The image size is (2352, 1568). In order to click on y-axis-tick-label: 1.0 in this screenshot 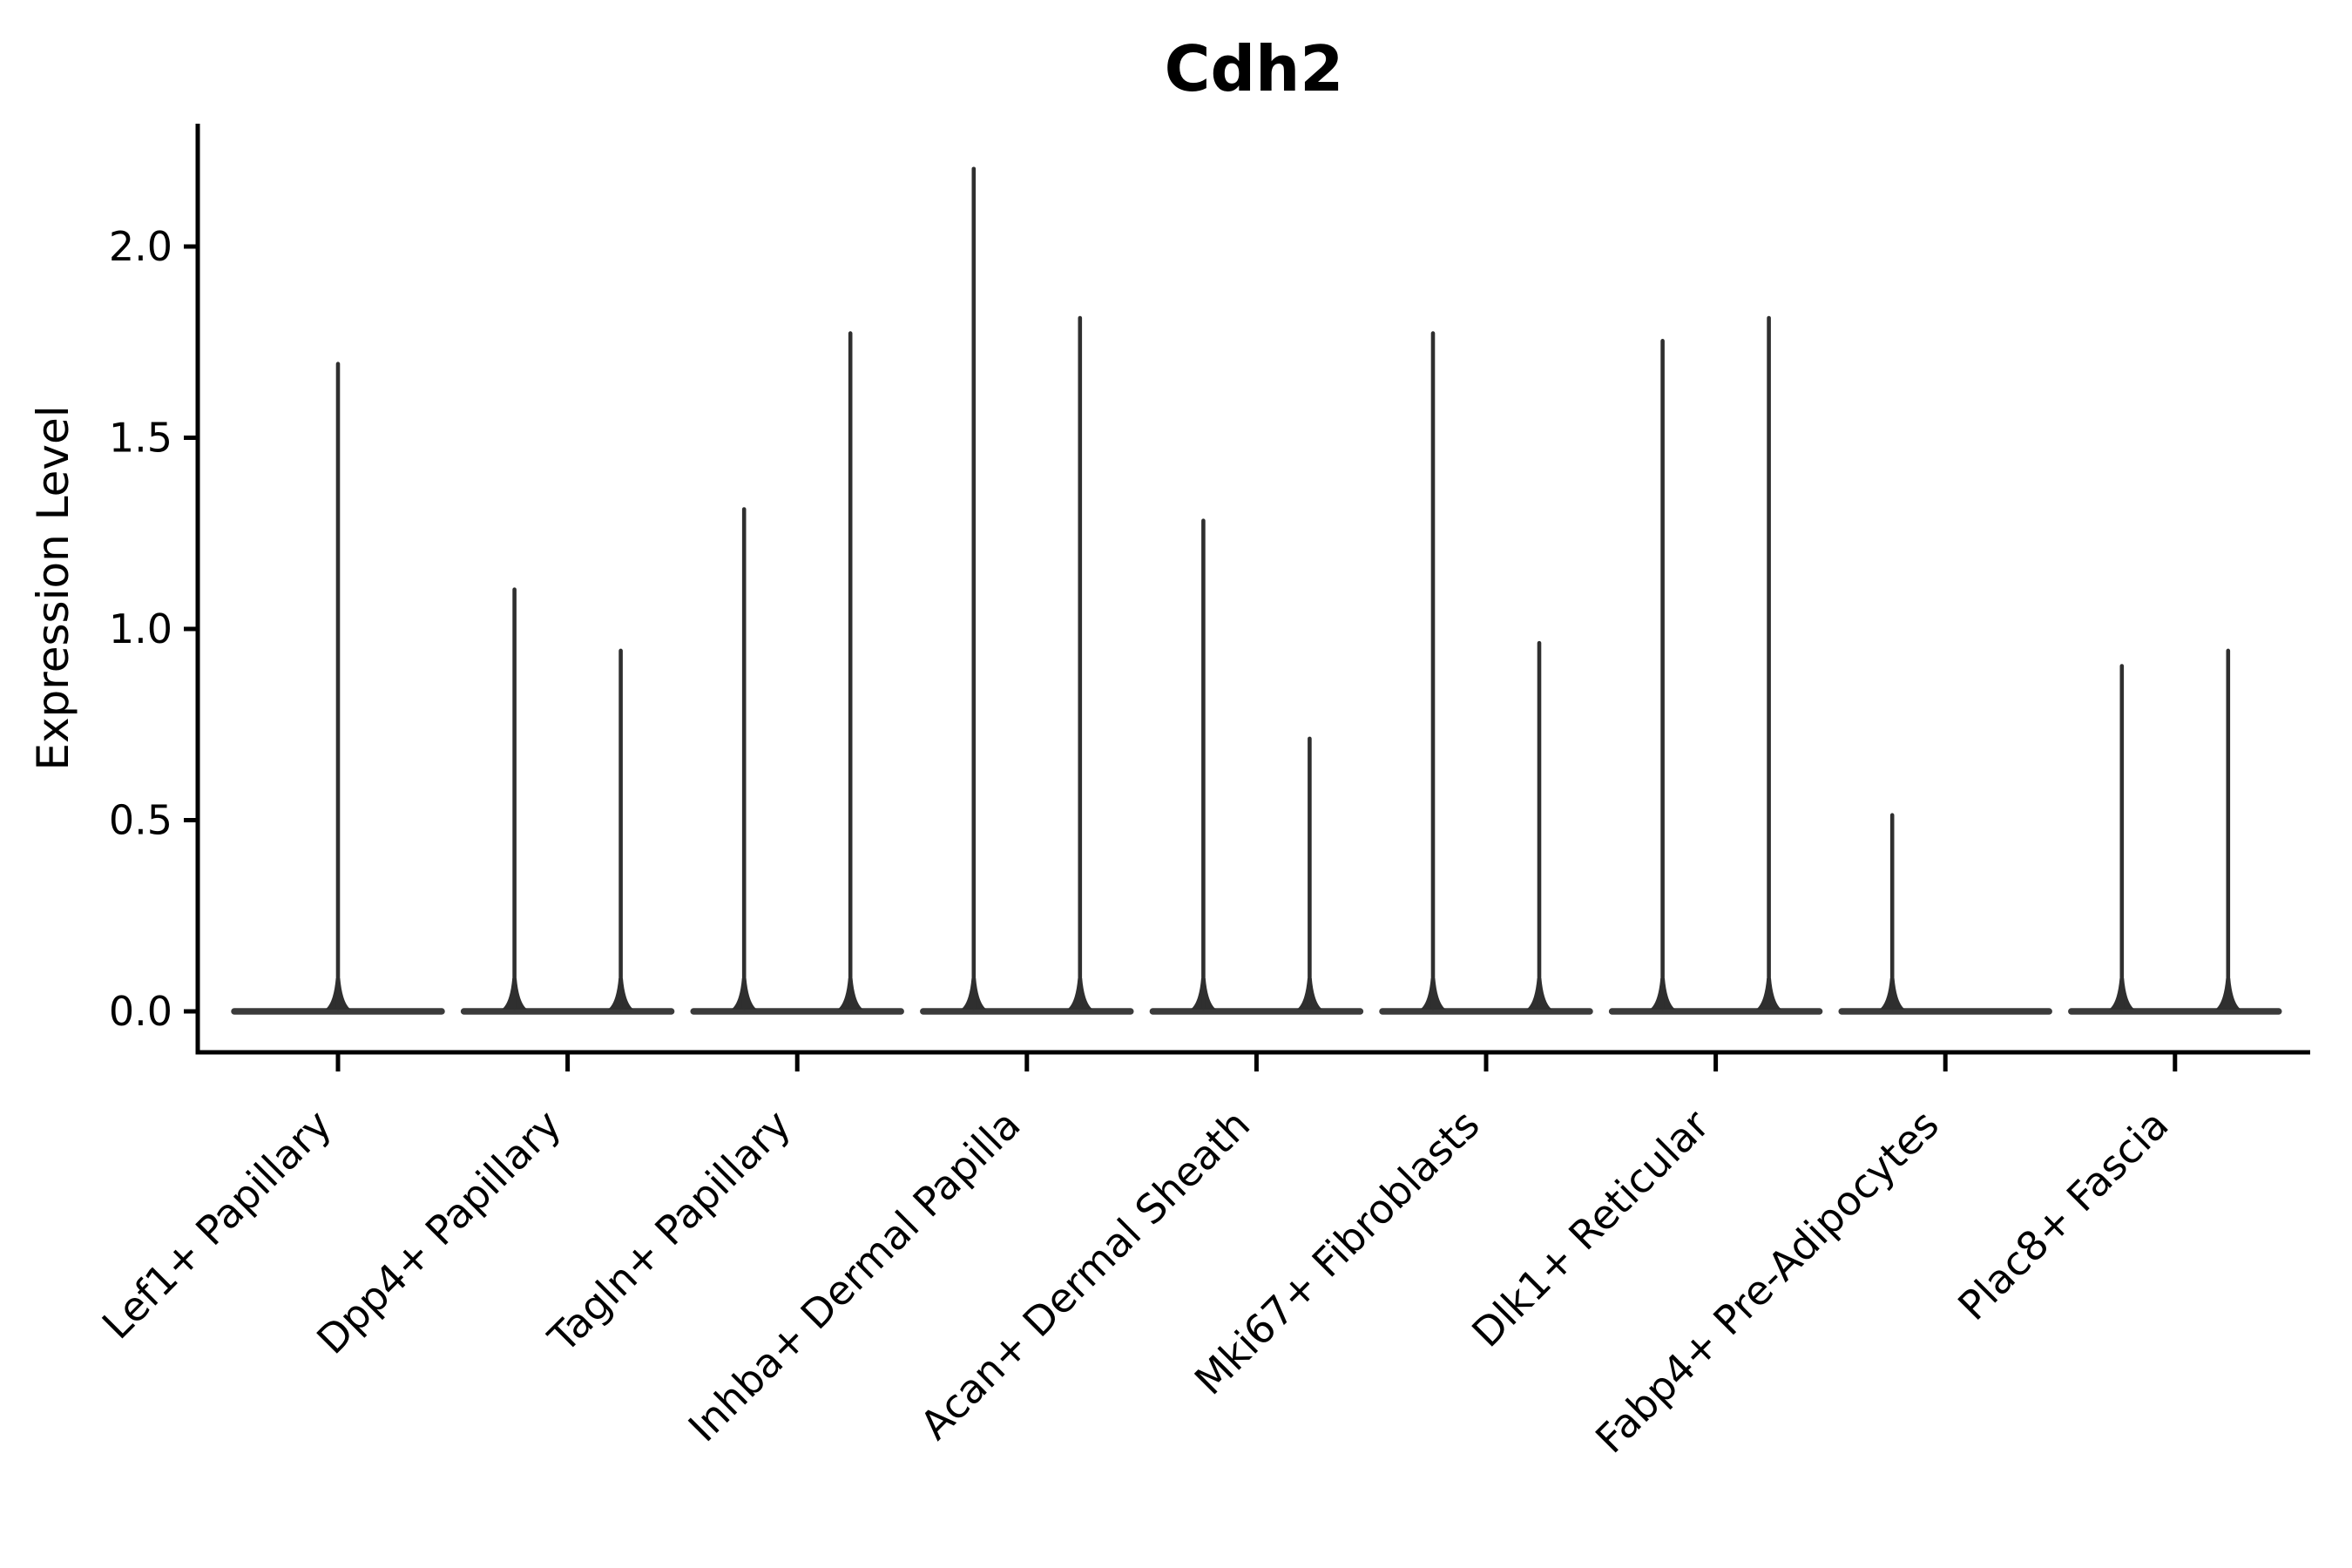, I will do `click(140, 628)`.